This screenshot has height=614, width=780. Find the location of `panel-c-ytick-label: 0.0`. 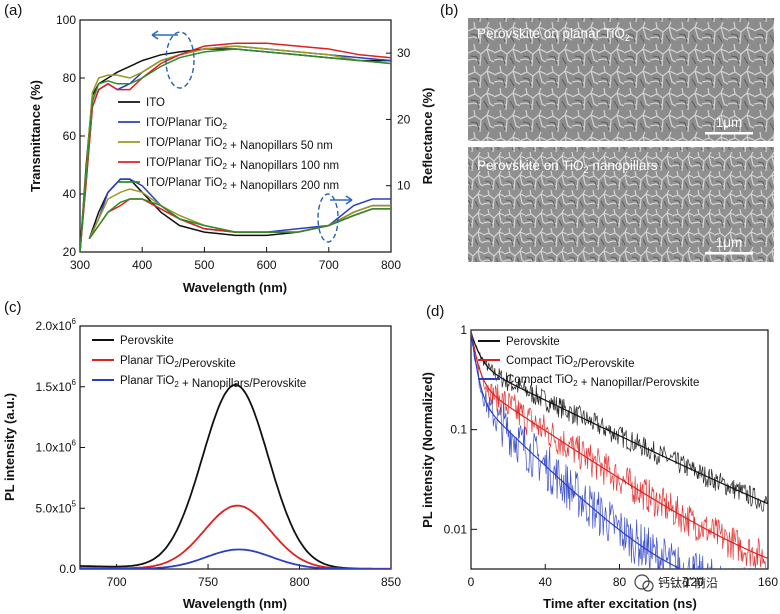

panel-c-ytick-label: 0.0 is located at coordinates (67, 569).